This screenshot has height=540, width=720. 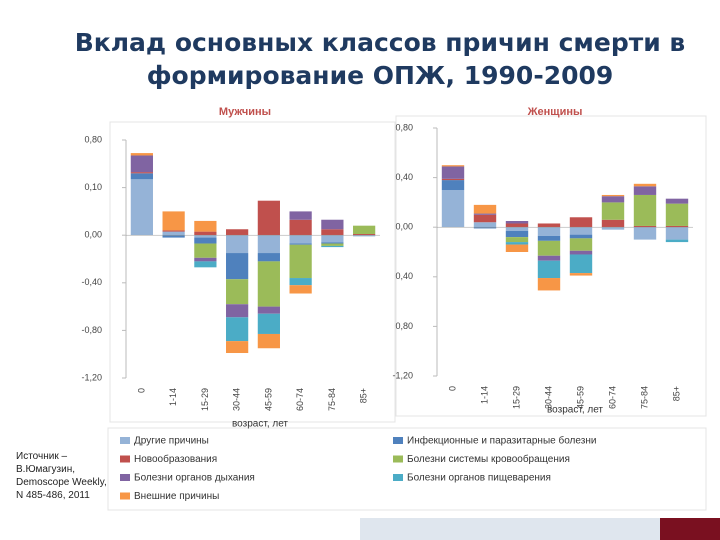 I want to click on legend-label: Болезни системы кровообращения, so click(x=488, y=459).